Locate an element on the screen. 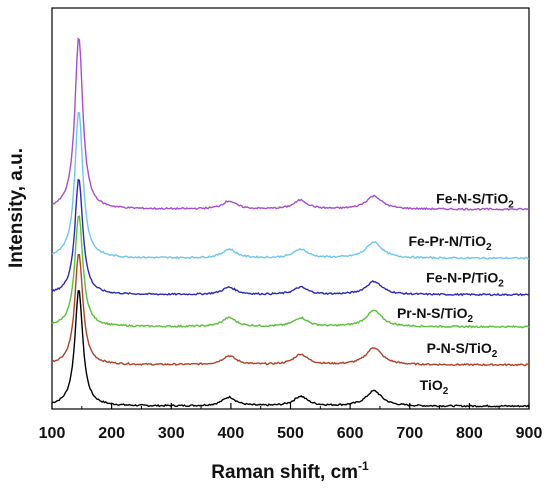  series-label-5: Fe-N-S/TiO2 is located at coordinates (475, 200).